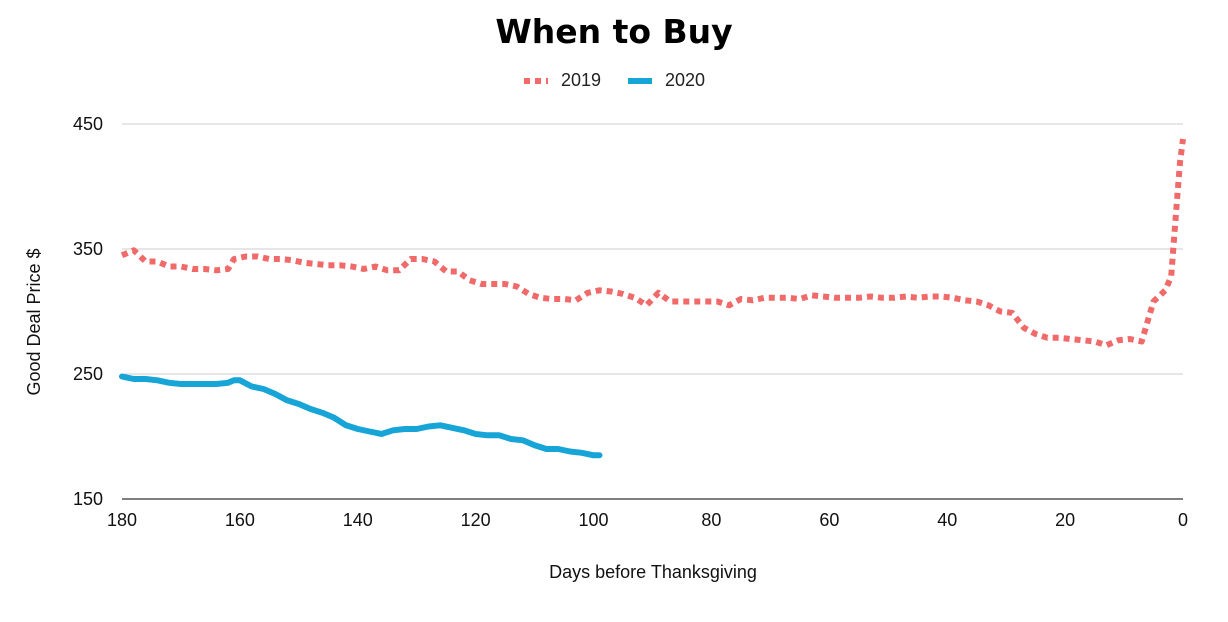  Describe the element at coordinates (614, 80) in the screenshot. I see `legend: 2019 2020` at that location.